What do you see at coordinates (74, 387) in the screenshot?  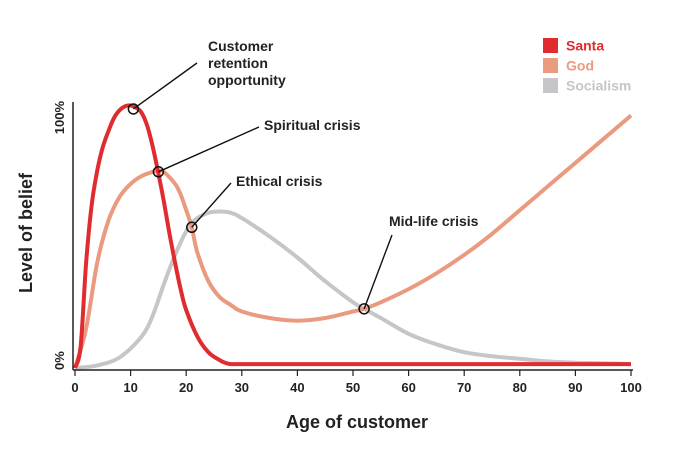 I see `x-tick-label: 0` at bounding box center [74, 387].